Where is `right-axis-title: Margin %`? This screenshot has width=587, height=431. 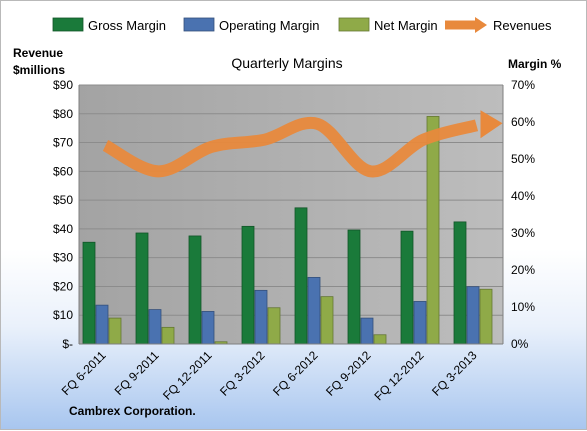 right-axis-title: Margin % is located at coordinates (535, 64).